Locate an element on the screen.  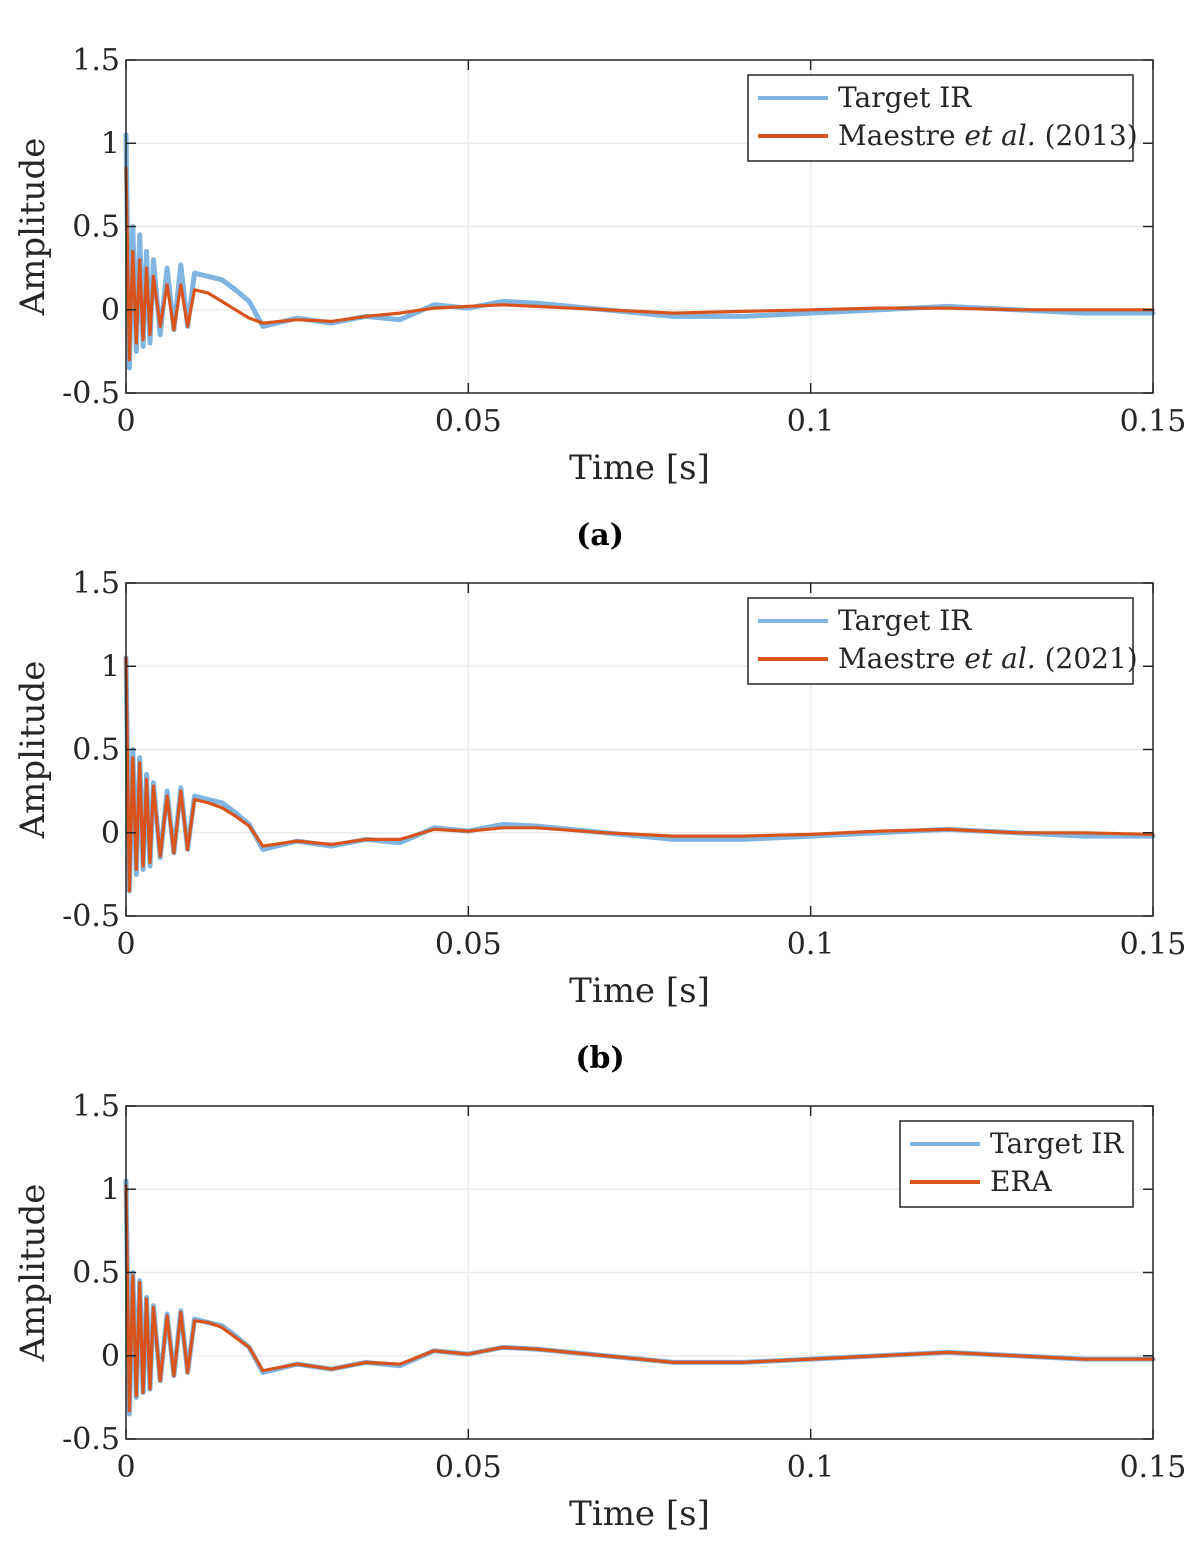
legend: Target IR ERA is located at coordinates (1016, 1164).